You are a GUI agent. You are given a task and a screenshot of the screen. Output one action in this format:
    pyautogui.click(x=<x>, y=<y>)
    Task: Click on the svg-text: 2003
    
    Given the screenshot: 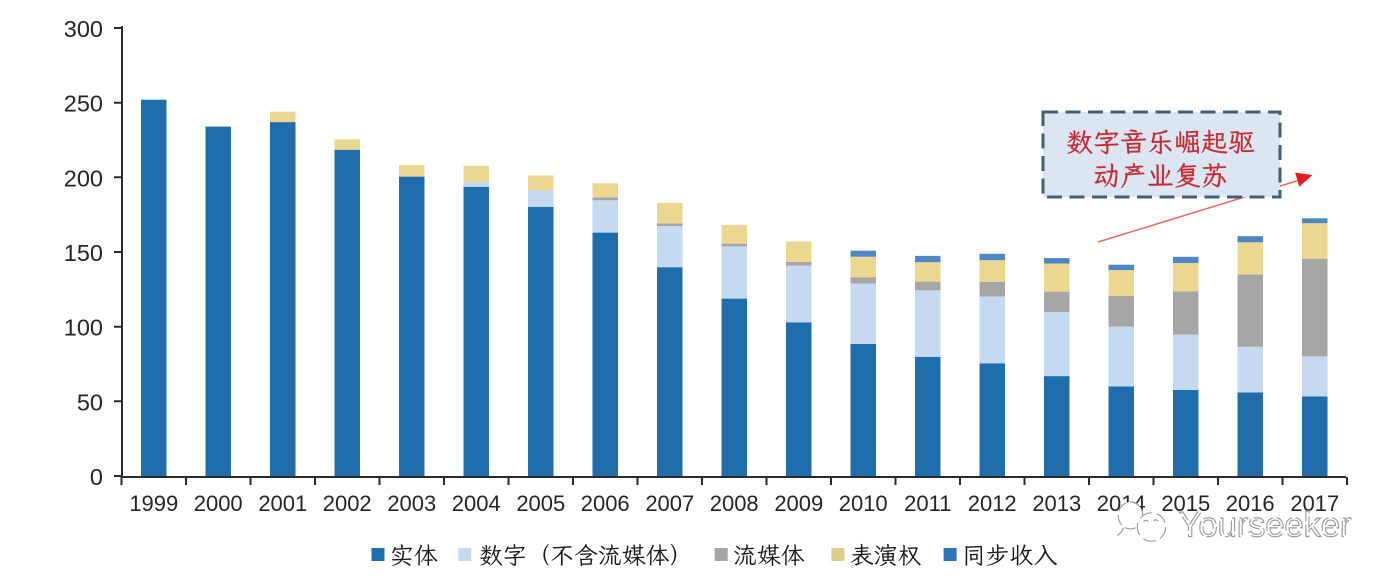 What is the action you would take?
    pyautogui.click(x=411, y=503)
    